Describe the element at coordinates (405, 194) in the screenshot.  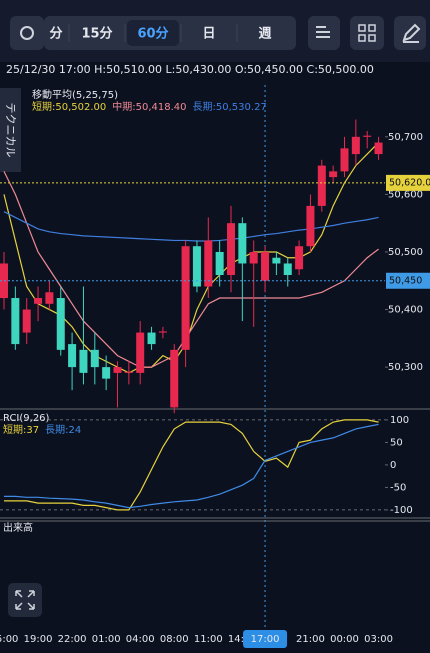
I see `y-tick-label: 50,600` at that location.